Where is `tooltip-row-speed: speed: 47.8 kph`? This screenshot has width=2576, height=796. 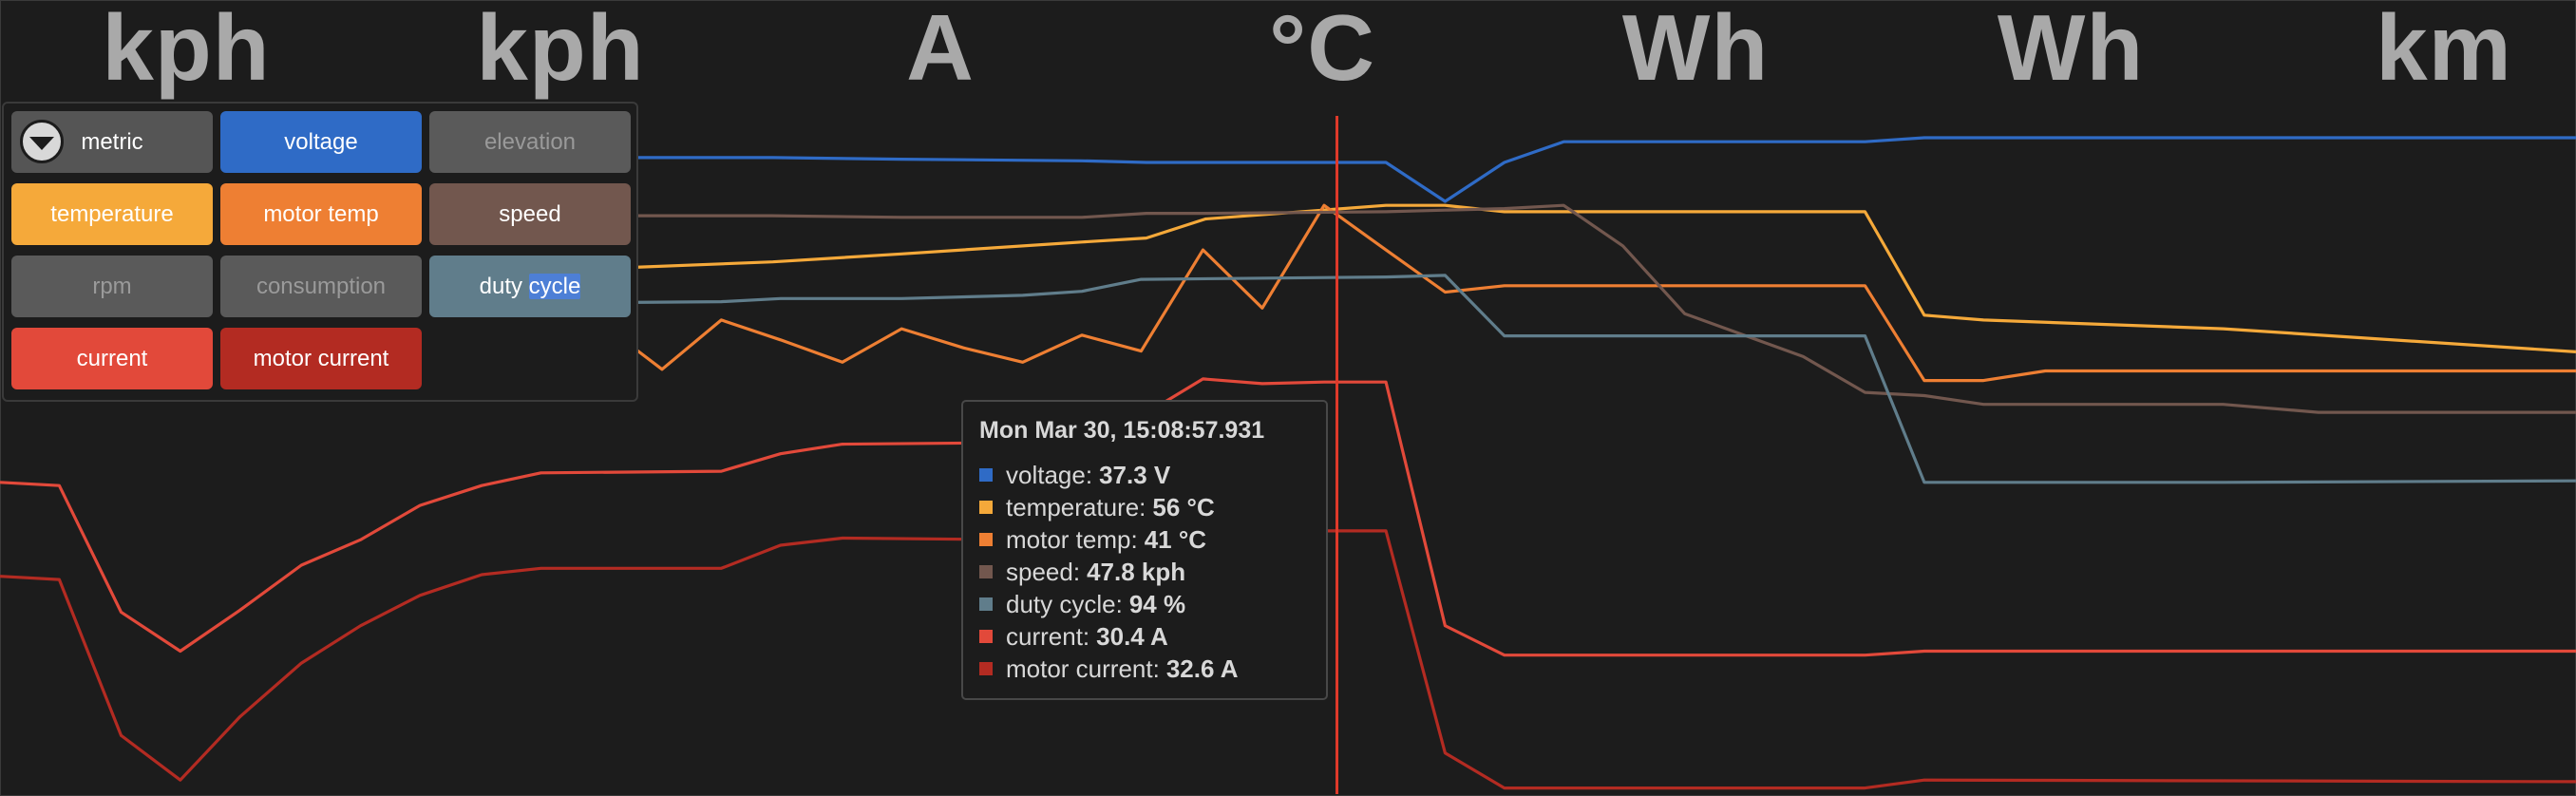 tooltip-row-speed: speed: 47.8 kph is located at coordinates (1152, 572).